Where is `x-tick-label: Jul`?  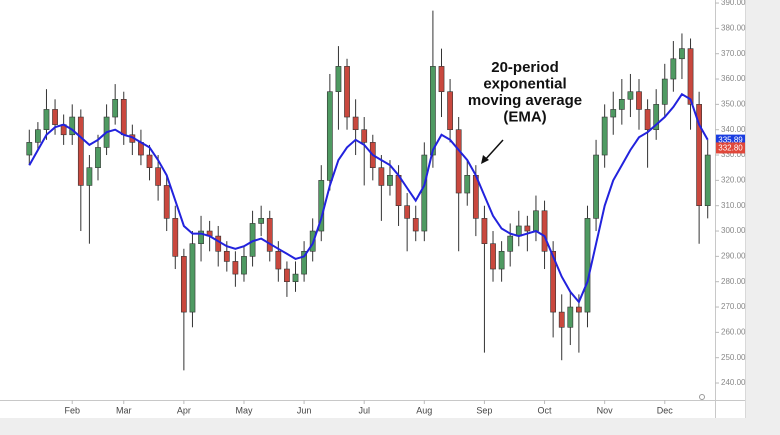 x-tick-label: Jul is located at coordinates (364, 410).